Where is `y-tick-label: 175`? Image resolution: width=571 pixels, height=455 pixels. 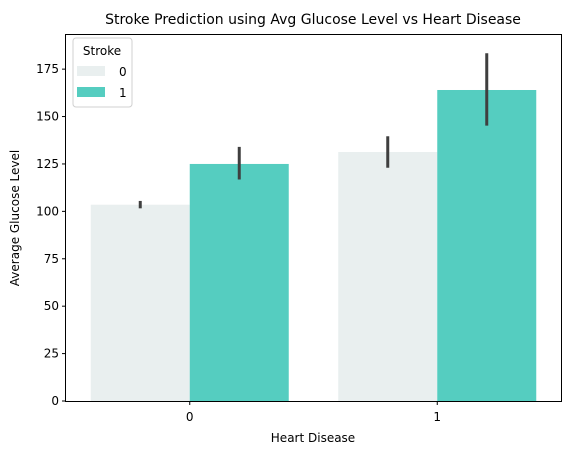 y-tick-label: 175 is located at coordinates (47, 69).